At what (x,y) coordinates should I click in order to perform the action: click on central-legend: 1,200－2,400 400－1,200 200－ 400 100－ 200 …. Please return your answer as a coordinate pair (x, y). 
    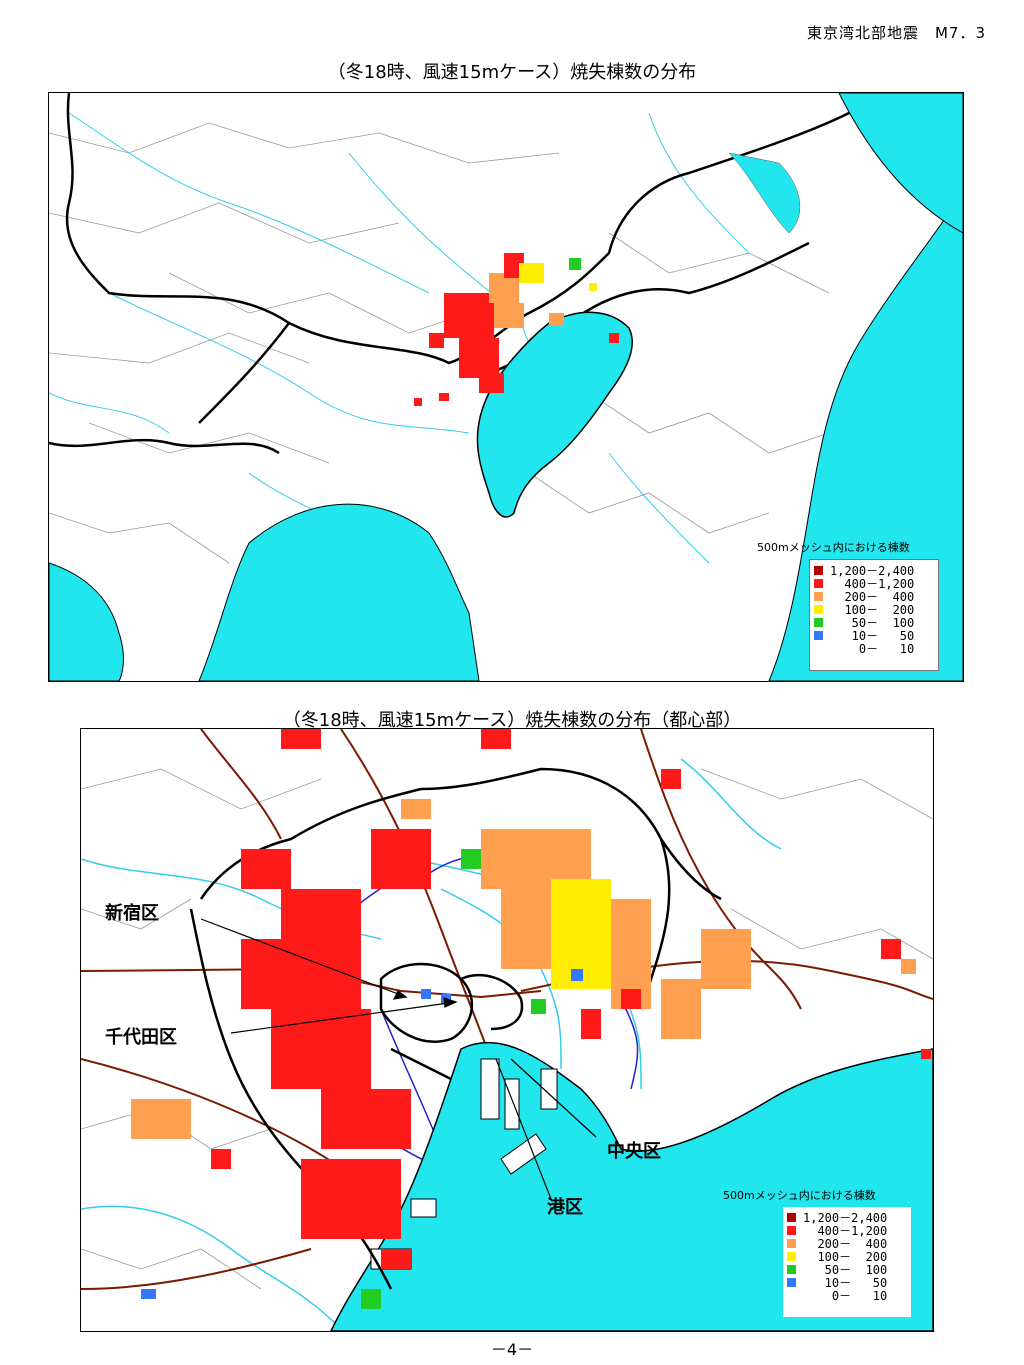
    Looking at the image, I should click on (847, 1262).